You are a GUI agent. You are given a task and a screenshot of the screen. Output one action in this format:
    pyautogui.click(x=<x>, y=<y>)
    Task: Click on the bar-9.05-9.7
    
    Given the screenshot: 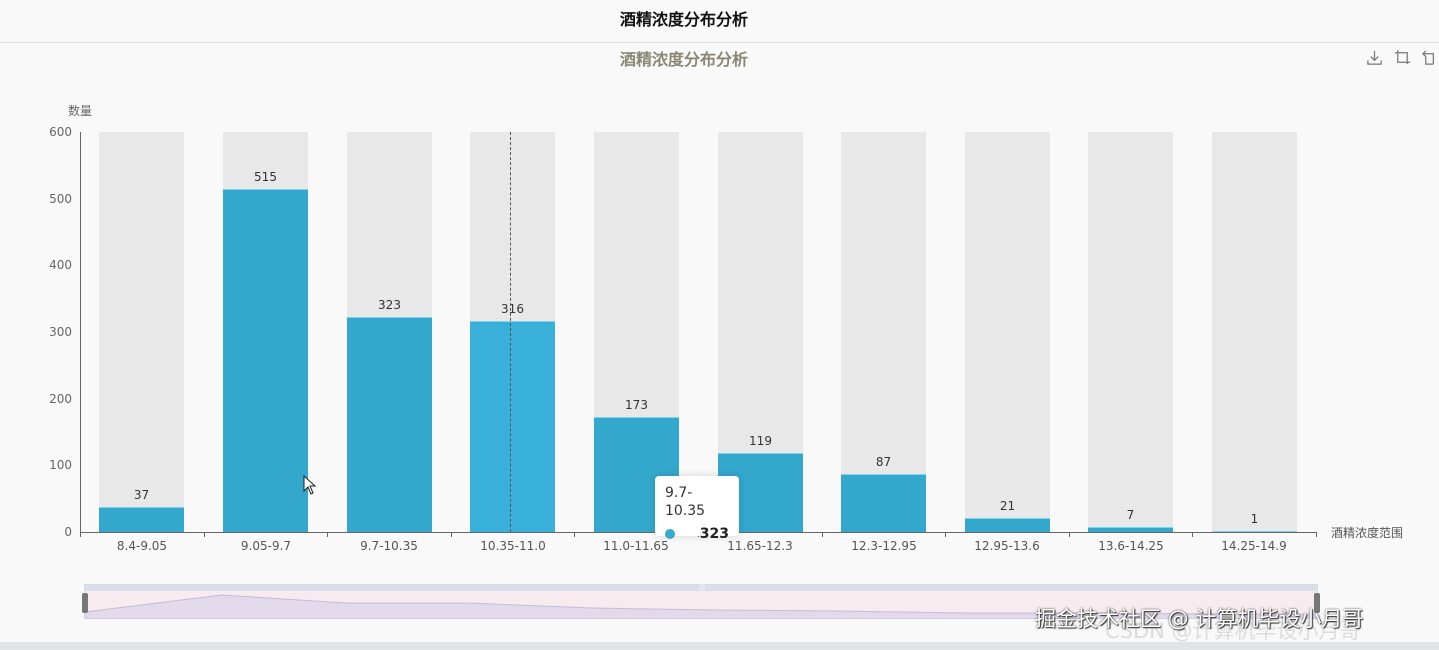 What is the action you would take?
    pyautogui.click(x=265, y=360)
    